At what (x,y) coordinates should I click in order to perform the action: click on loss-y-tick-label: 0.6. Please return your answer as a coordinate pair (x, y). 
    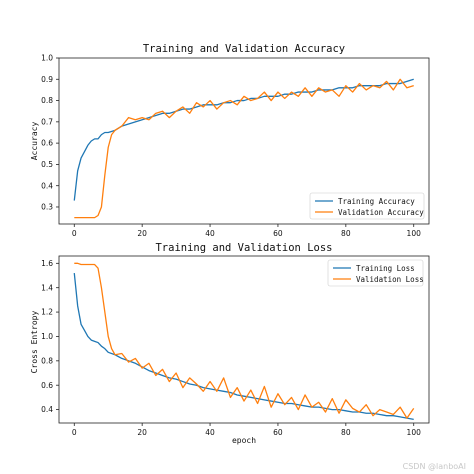
    Looking at the image, I should click on (47, 385).